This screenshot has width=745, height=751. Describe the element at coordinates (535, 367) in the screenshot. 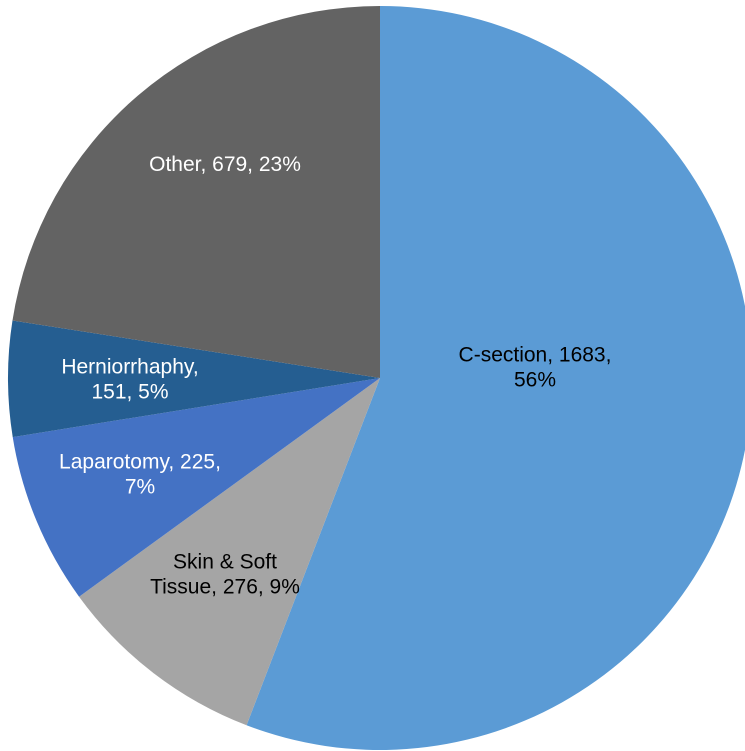

I see `data-label: C-section, 1683, 56%` at that location.